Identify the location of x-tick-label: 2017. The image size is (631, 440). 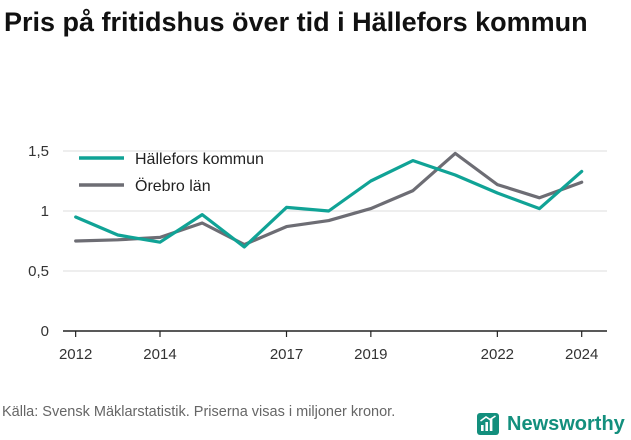
(286, 354).